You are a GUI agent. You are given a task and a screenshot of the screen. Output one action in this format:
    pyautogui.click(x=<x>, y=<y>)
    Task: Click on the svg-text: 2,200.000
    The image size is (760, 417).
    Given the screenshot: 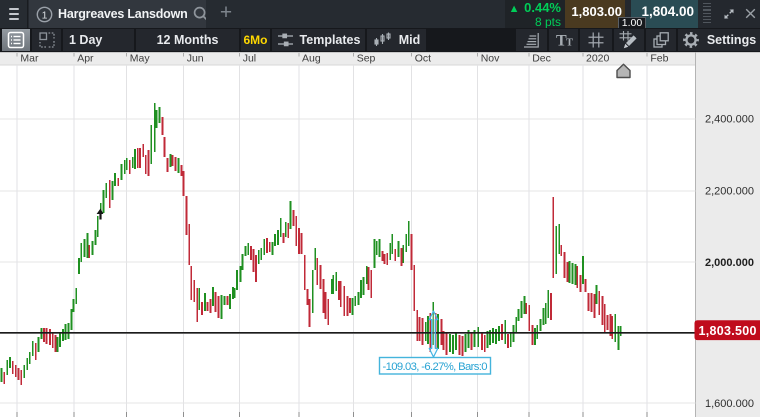 What is the action you would take?
    pyautogui.click(x=729, y=191)
    